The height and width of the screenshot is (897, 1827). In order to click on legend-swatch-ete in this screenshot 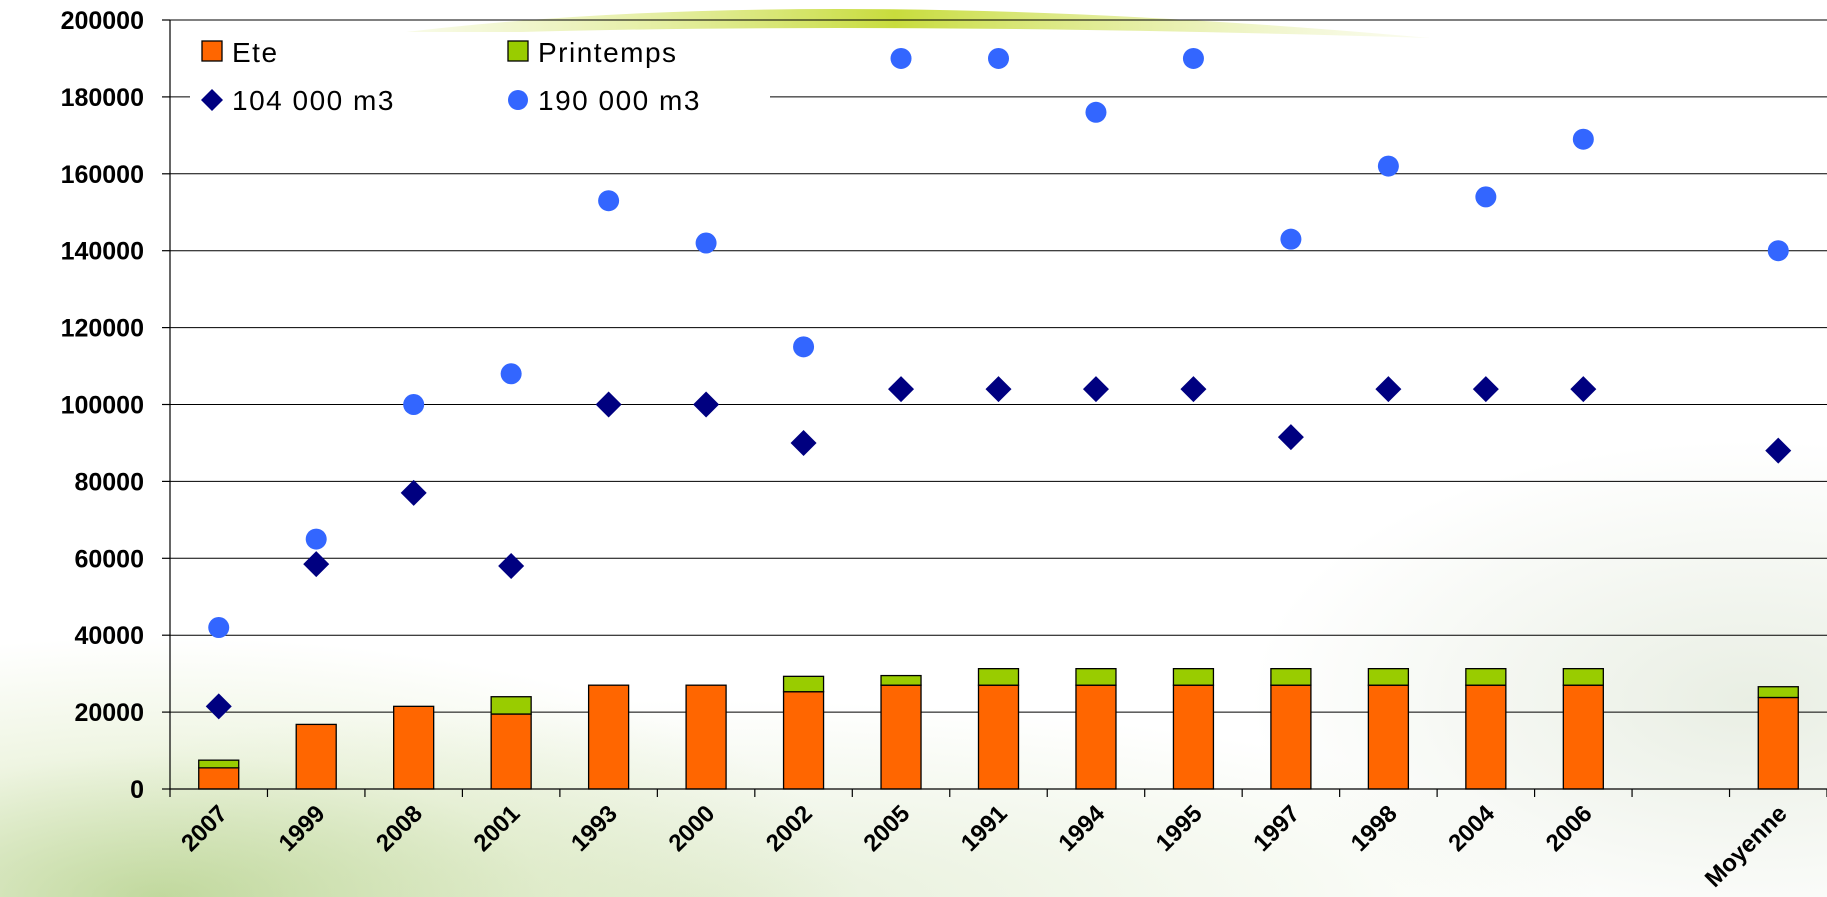, I will do `click(212, 51)`.